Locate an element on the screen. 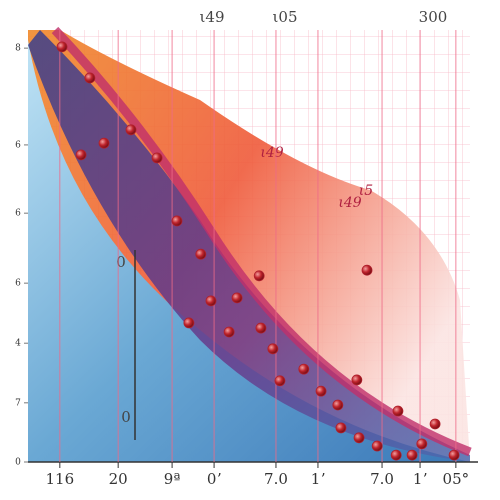  annotation: ι5 is located at coordinates (366, 191).